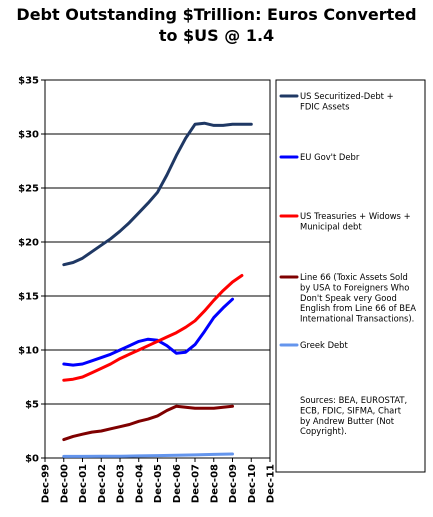  I want to click on x-tick-label: Dec-08, so click(214, 483).